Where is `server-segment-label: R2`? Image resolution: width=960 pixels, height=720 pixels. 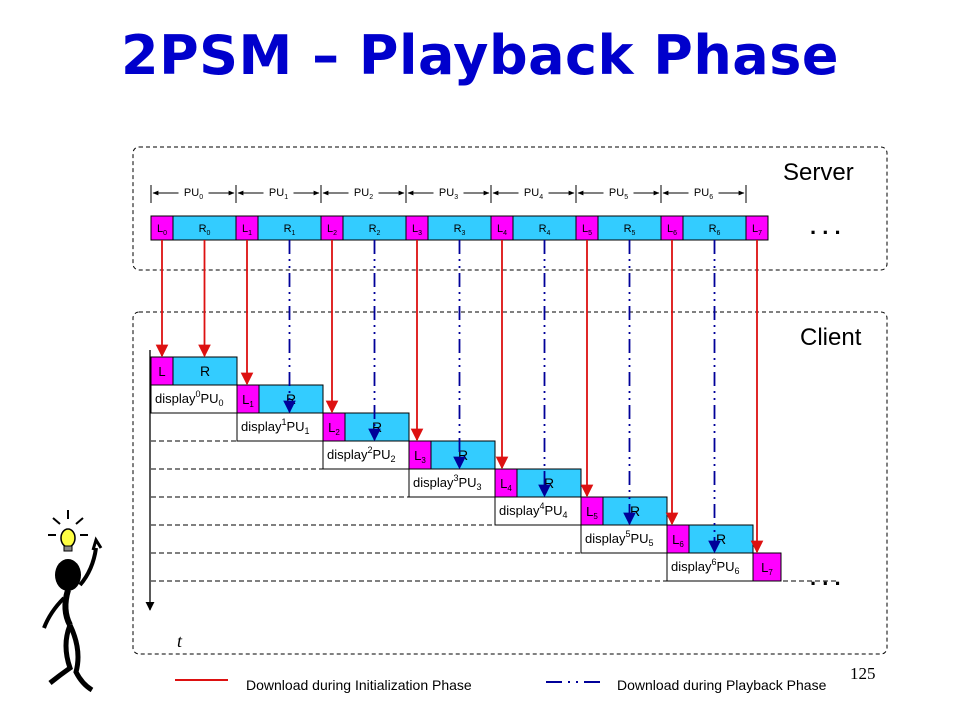
server-segment-label: R2 is located at coordinates (375, 230).